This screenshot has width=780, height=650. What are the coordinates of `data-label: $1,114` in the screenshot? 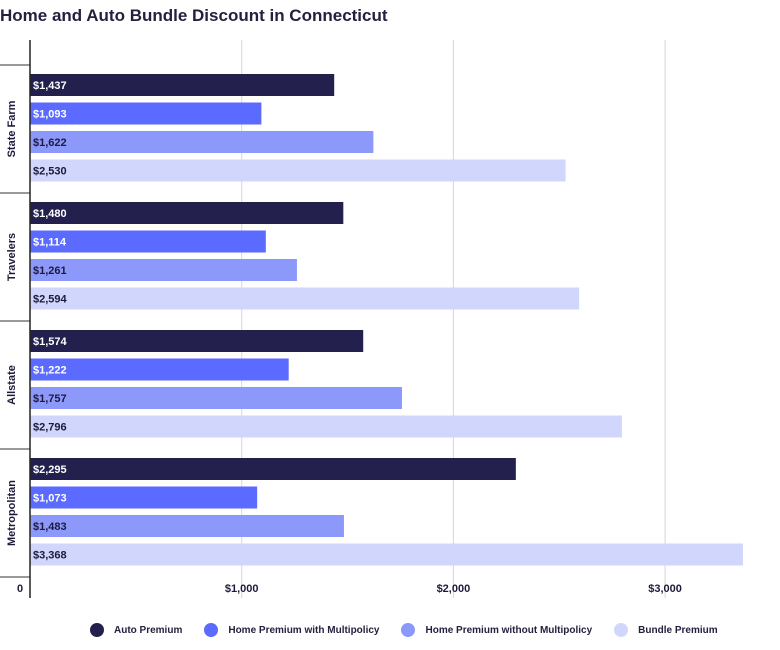 It's located at (50, 243).